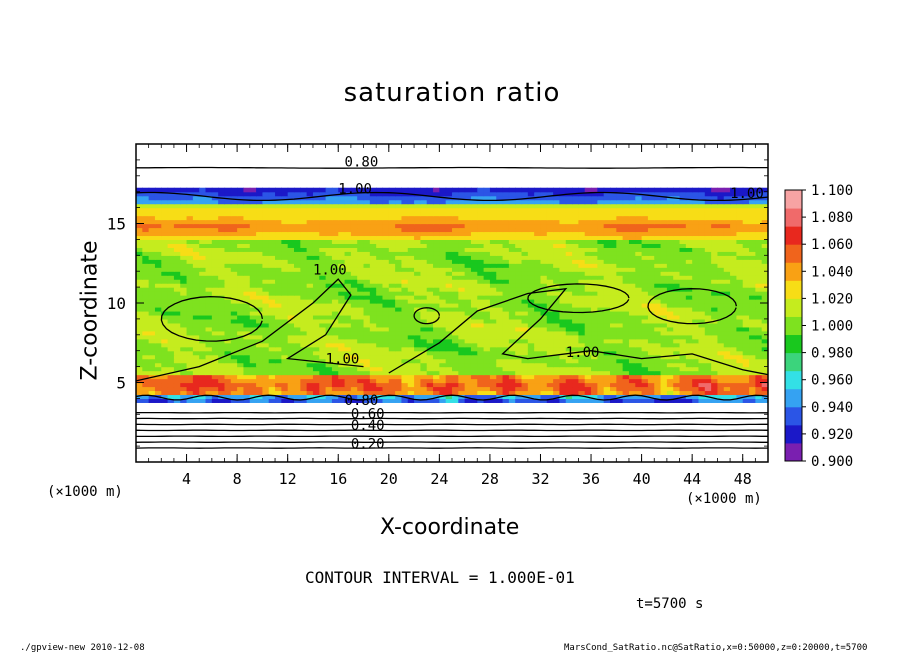 The height and width of the screenshot is (654, 904). I want to click on x-tick-label-7: 32, so click(540, 479).